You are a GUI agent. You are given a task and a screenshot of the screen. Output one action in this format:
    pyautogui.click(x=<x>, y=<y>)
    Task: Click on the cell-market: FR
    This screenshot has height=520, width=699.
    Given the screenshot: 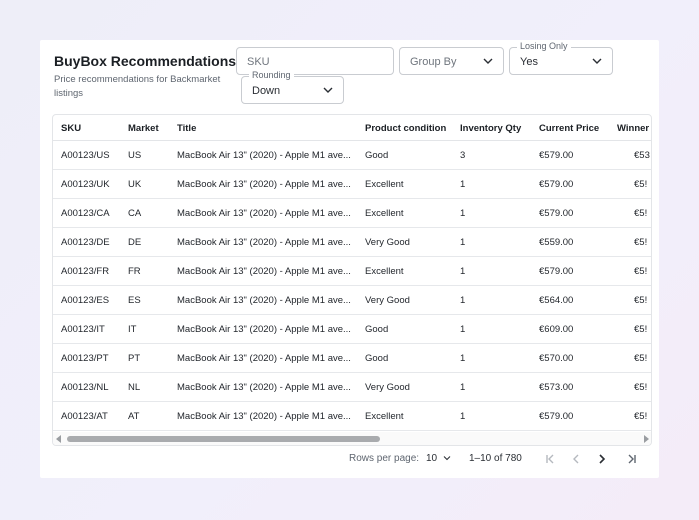 What is the action you would take?
    pyautogui.click(x=134, y=271)
    